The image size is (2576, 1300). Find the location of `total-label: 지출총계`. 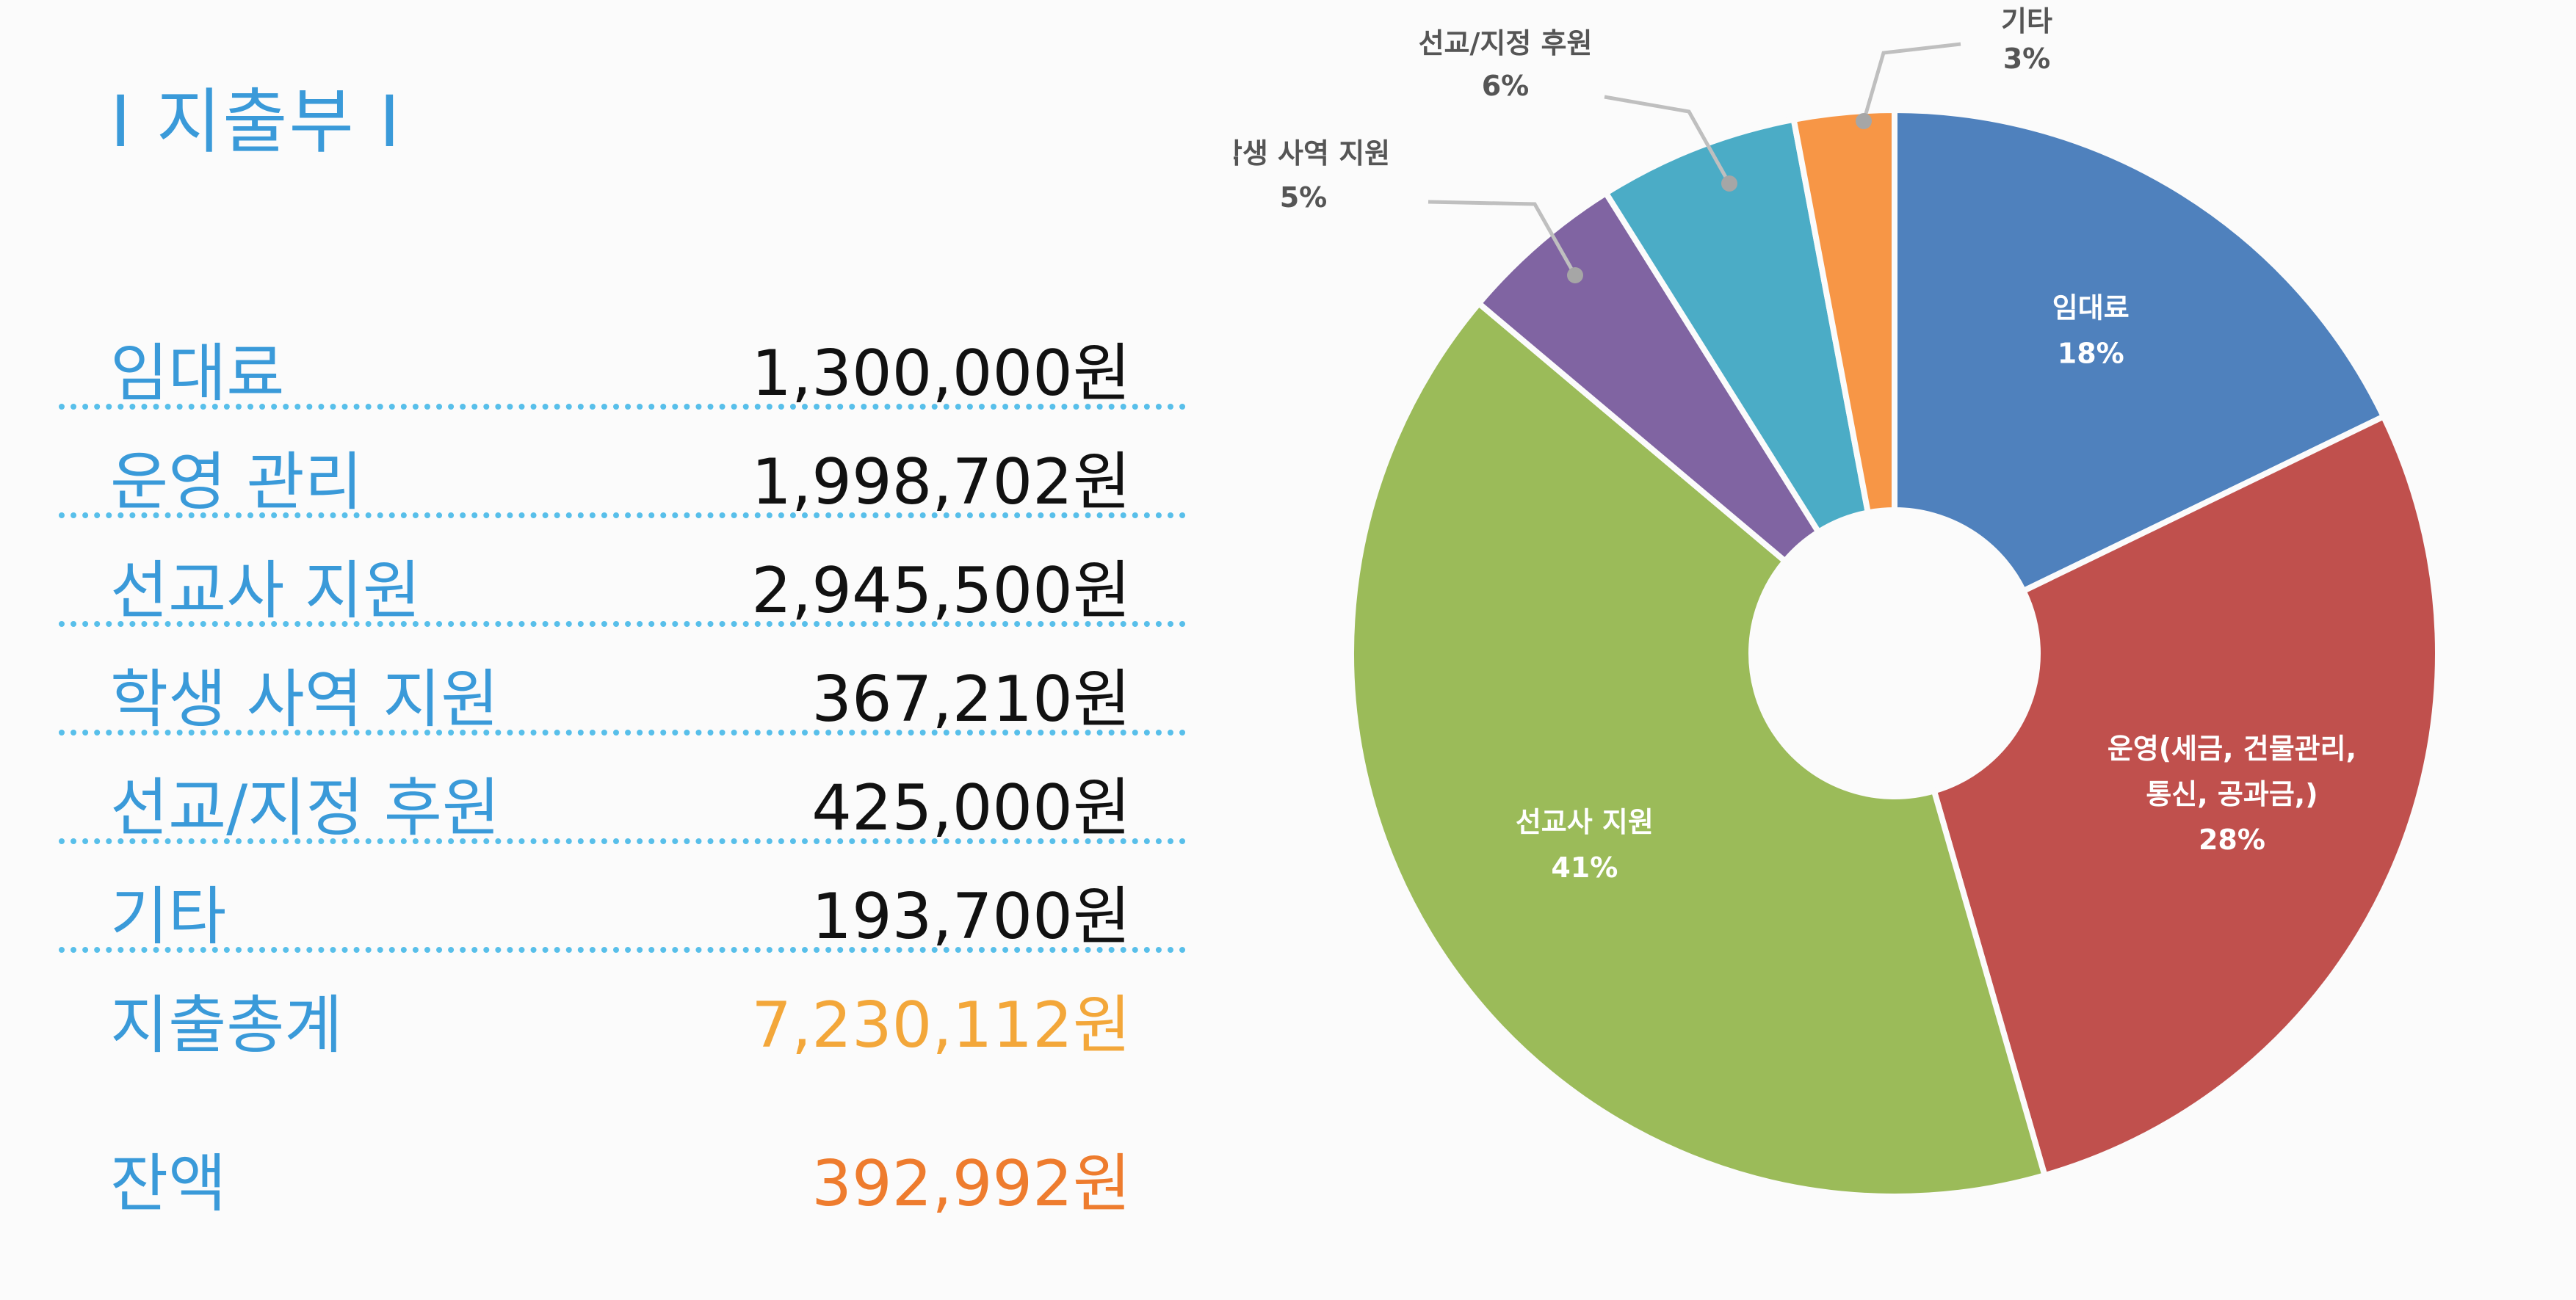

total-label: 지출총계 is located at coordinates (226, 1025).